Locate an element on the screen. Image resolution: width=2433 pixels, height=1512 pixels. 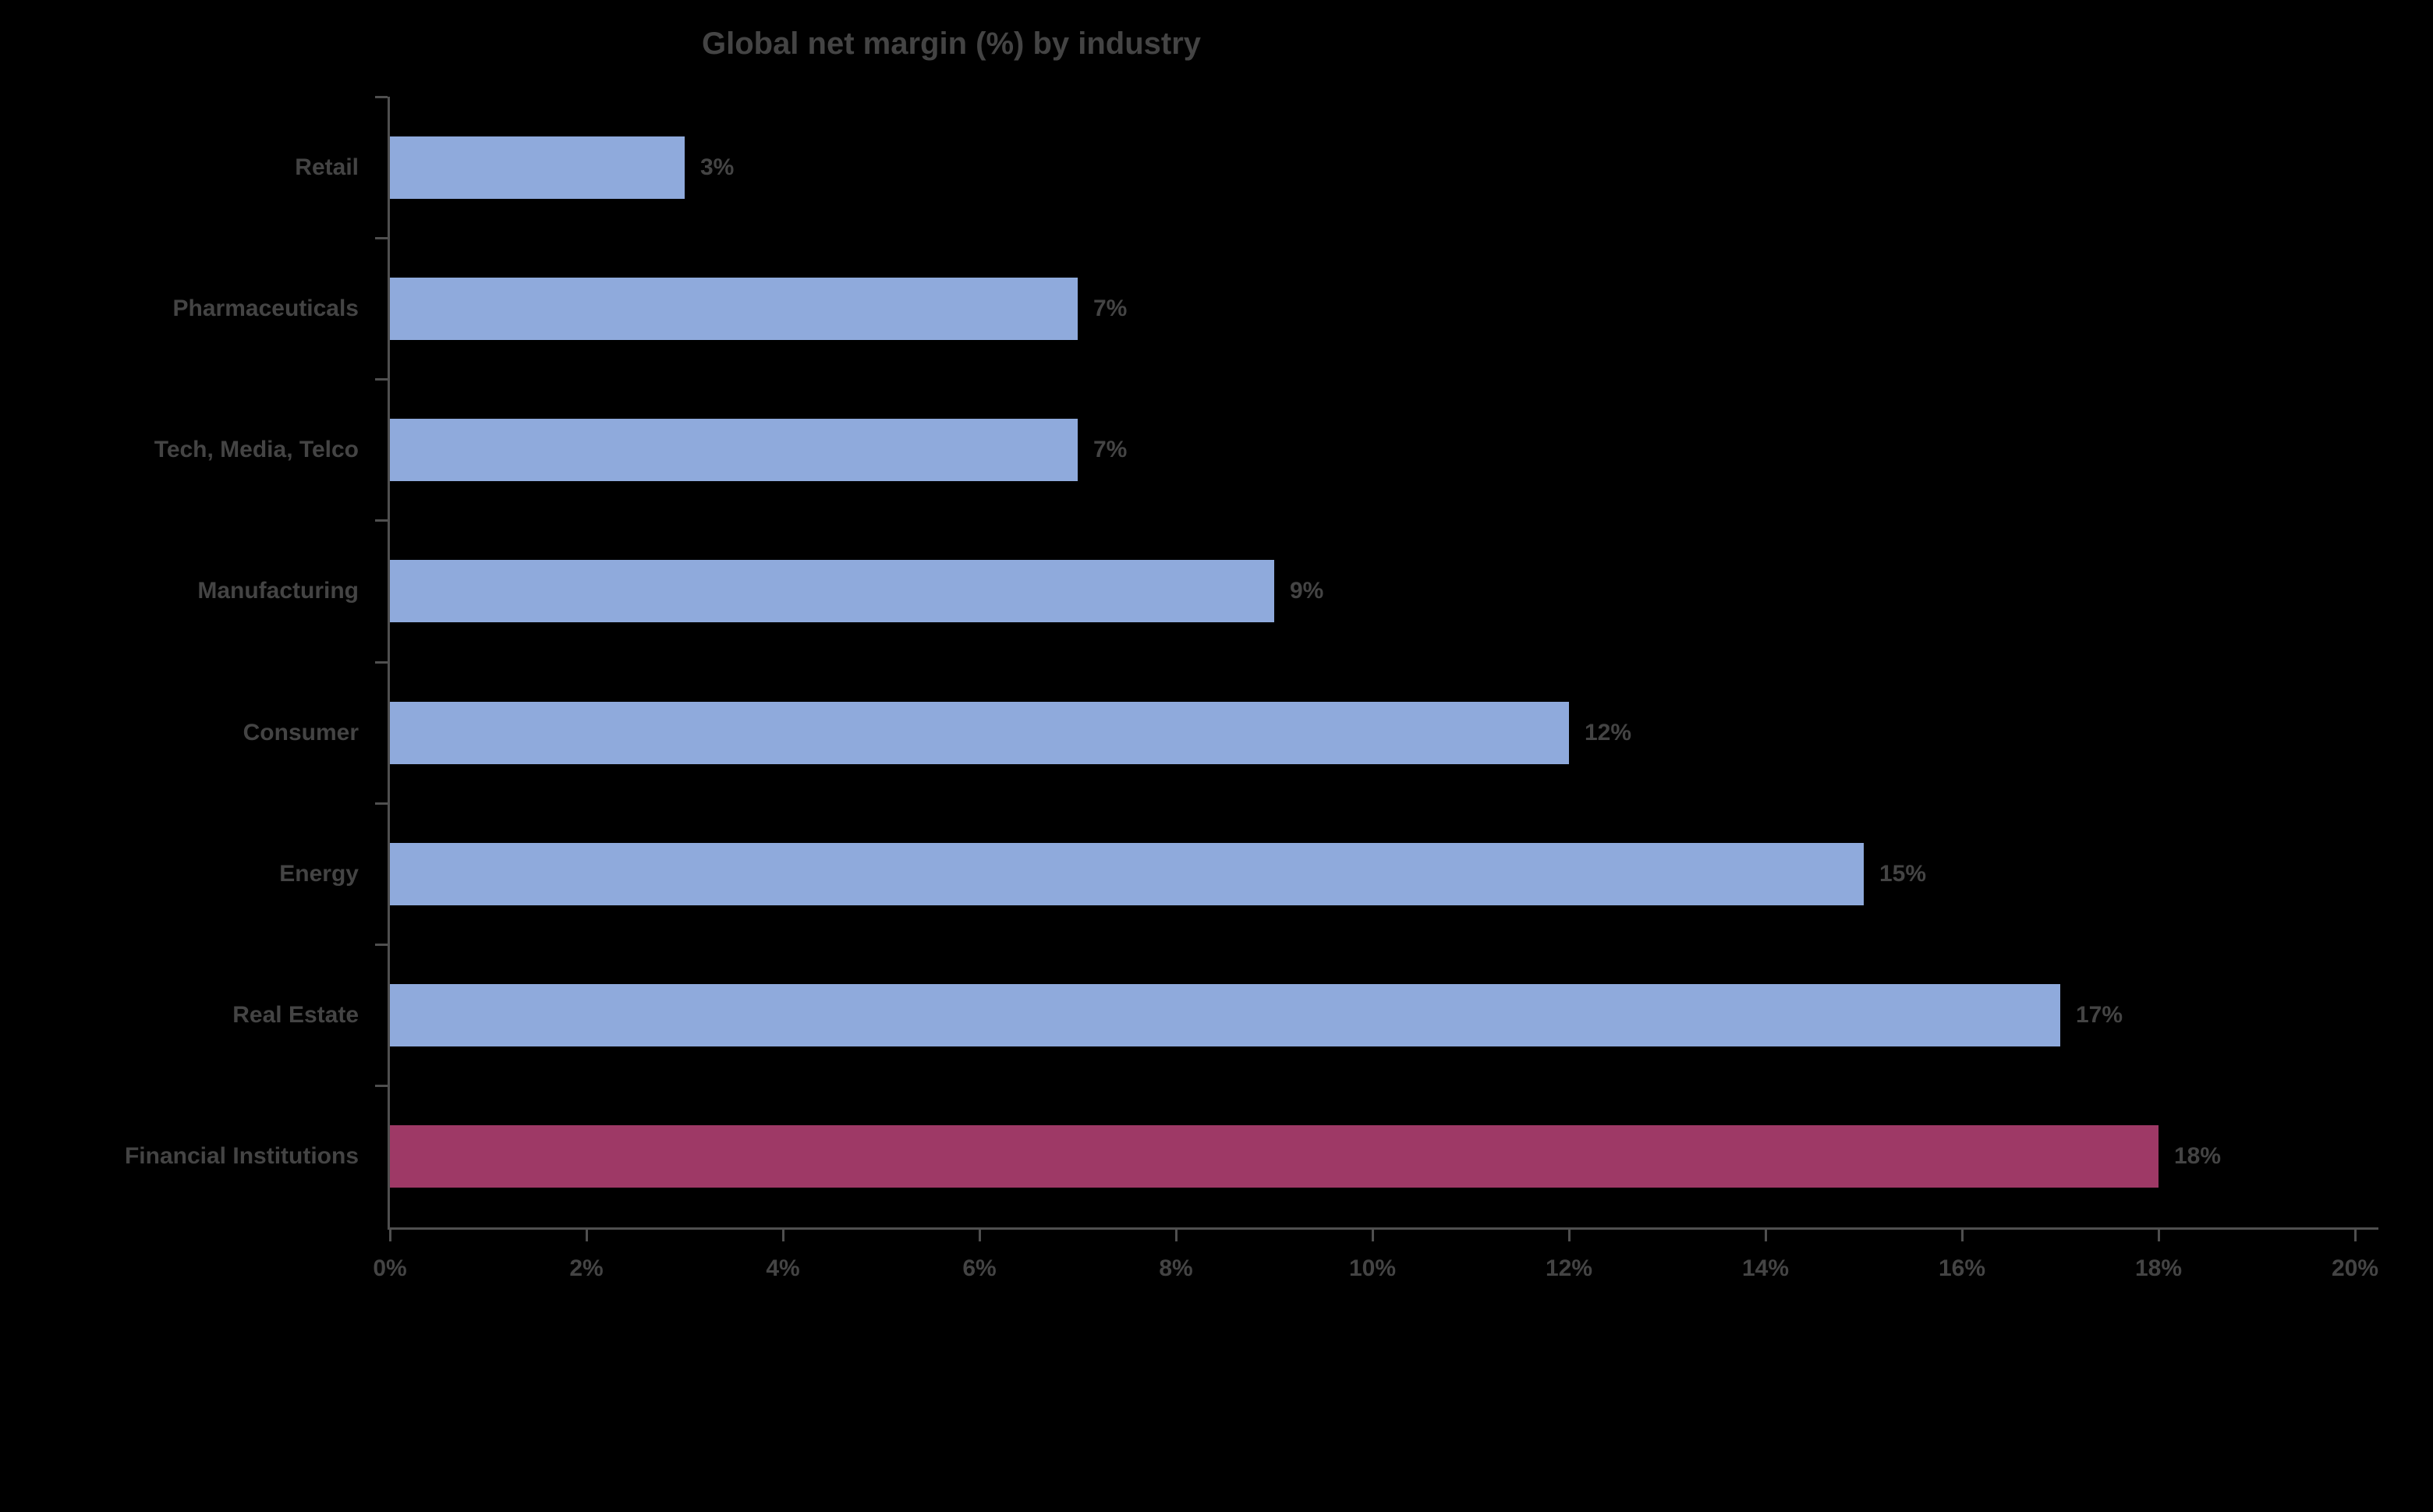
x-tick-label: 6% is located at coordinates (980, 1268).